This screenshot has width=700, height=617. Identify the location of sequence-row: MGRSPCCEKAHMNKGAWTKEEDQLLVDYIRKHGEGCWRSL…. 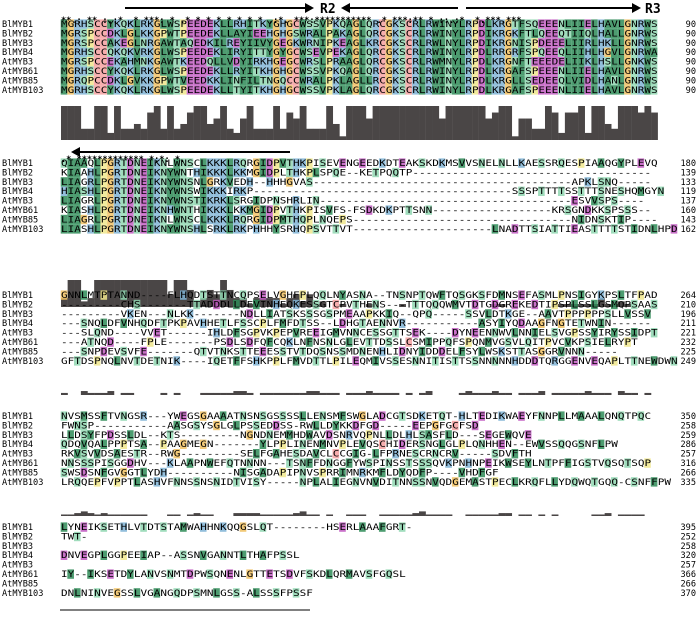
(359, 63).